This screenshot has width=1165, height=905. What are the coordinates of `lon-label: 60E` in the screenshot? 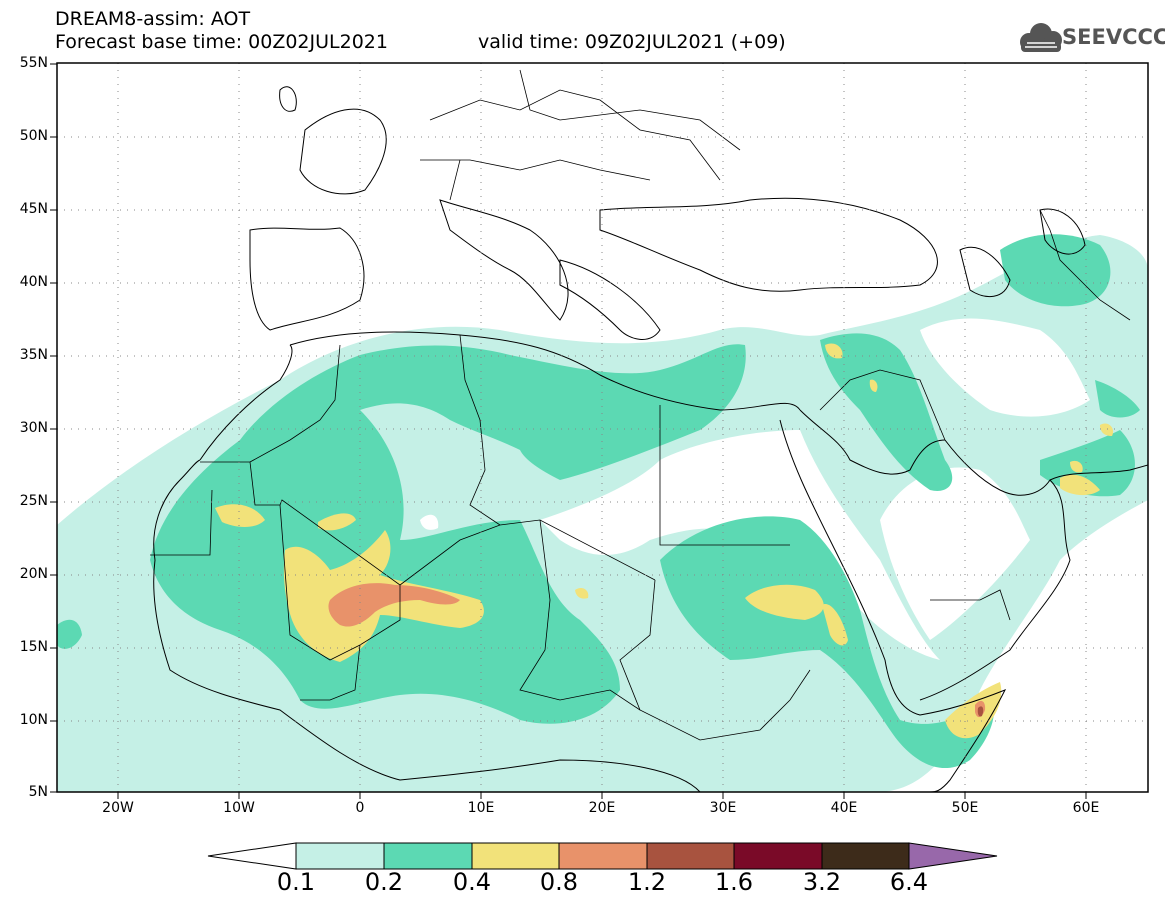 It's located at (1086, 808).